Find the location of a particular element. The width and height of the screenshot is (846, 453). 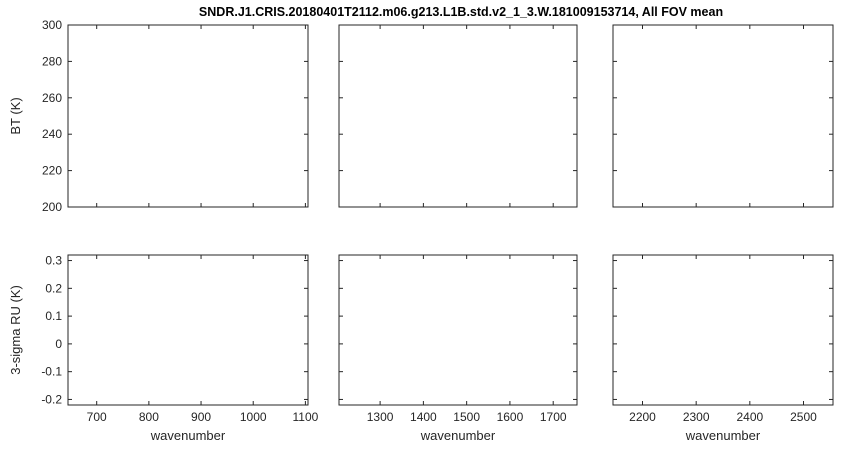

panel-top-right is located at coordinates (723, 116).